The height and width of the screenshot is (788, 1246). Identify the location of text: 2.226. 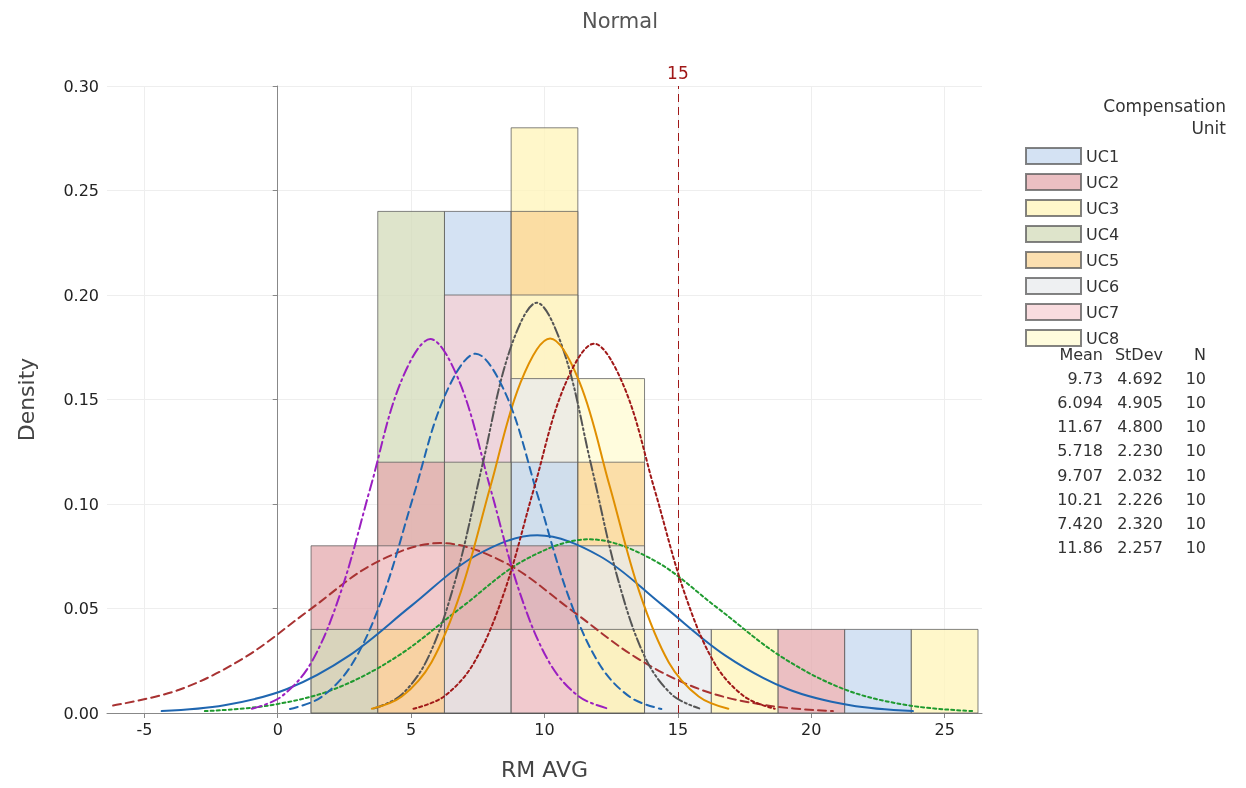
(1140, 499).